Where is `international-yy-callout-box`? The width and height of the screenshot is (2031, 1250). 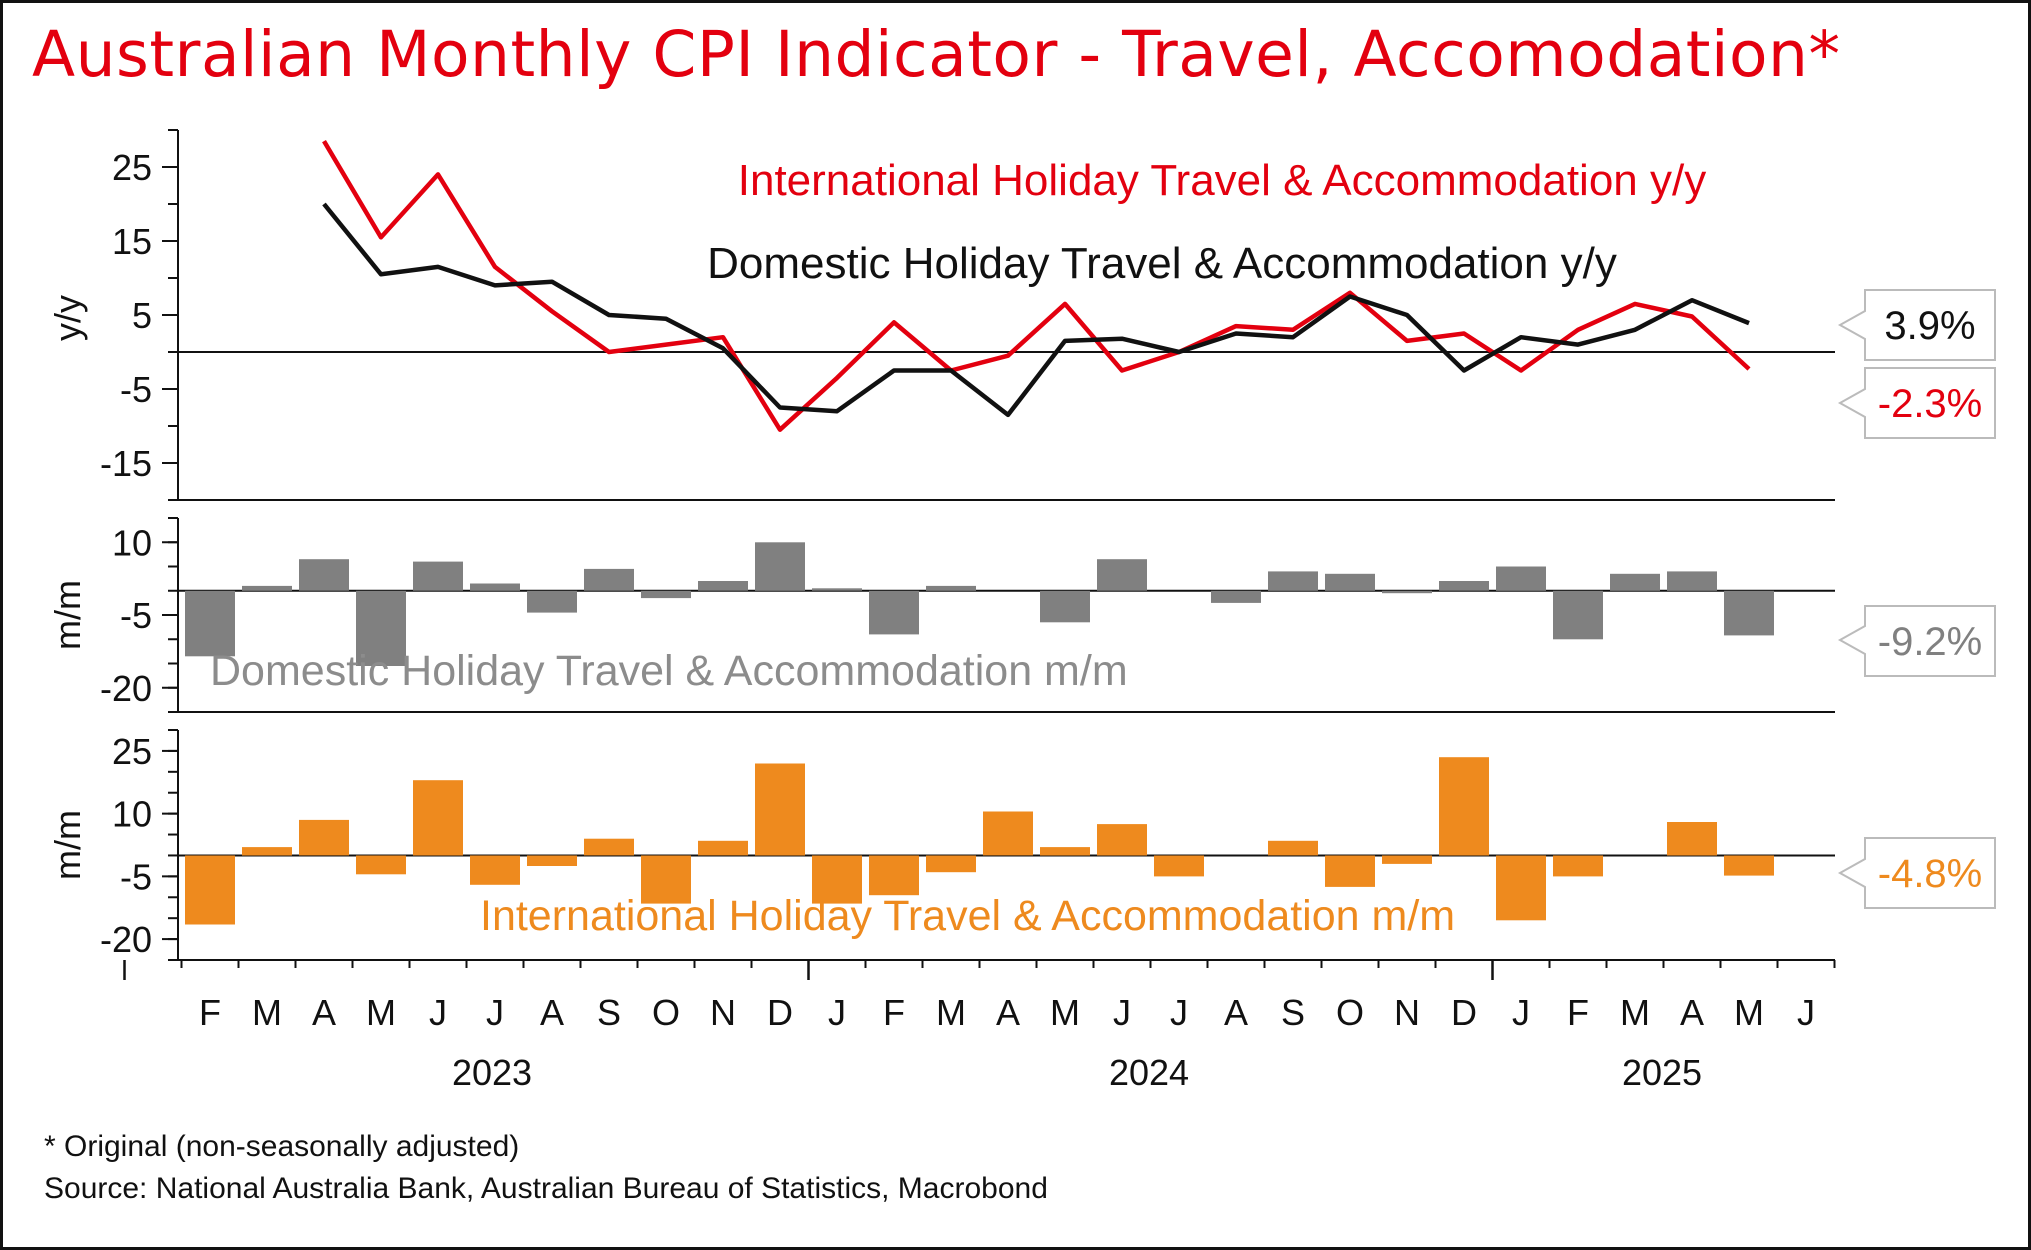 international-yy-callout-box is located at coordinates (1916, 403).